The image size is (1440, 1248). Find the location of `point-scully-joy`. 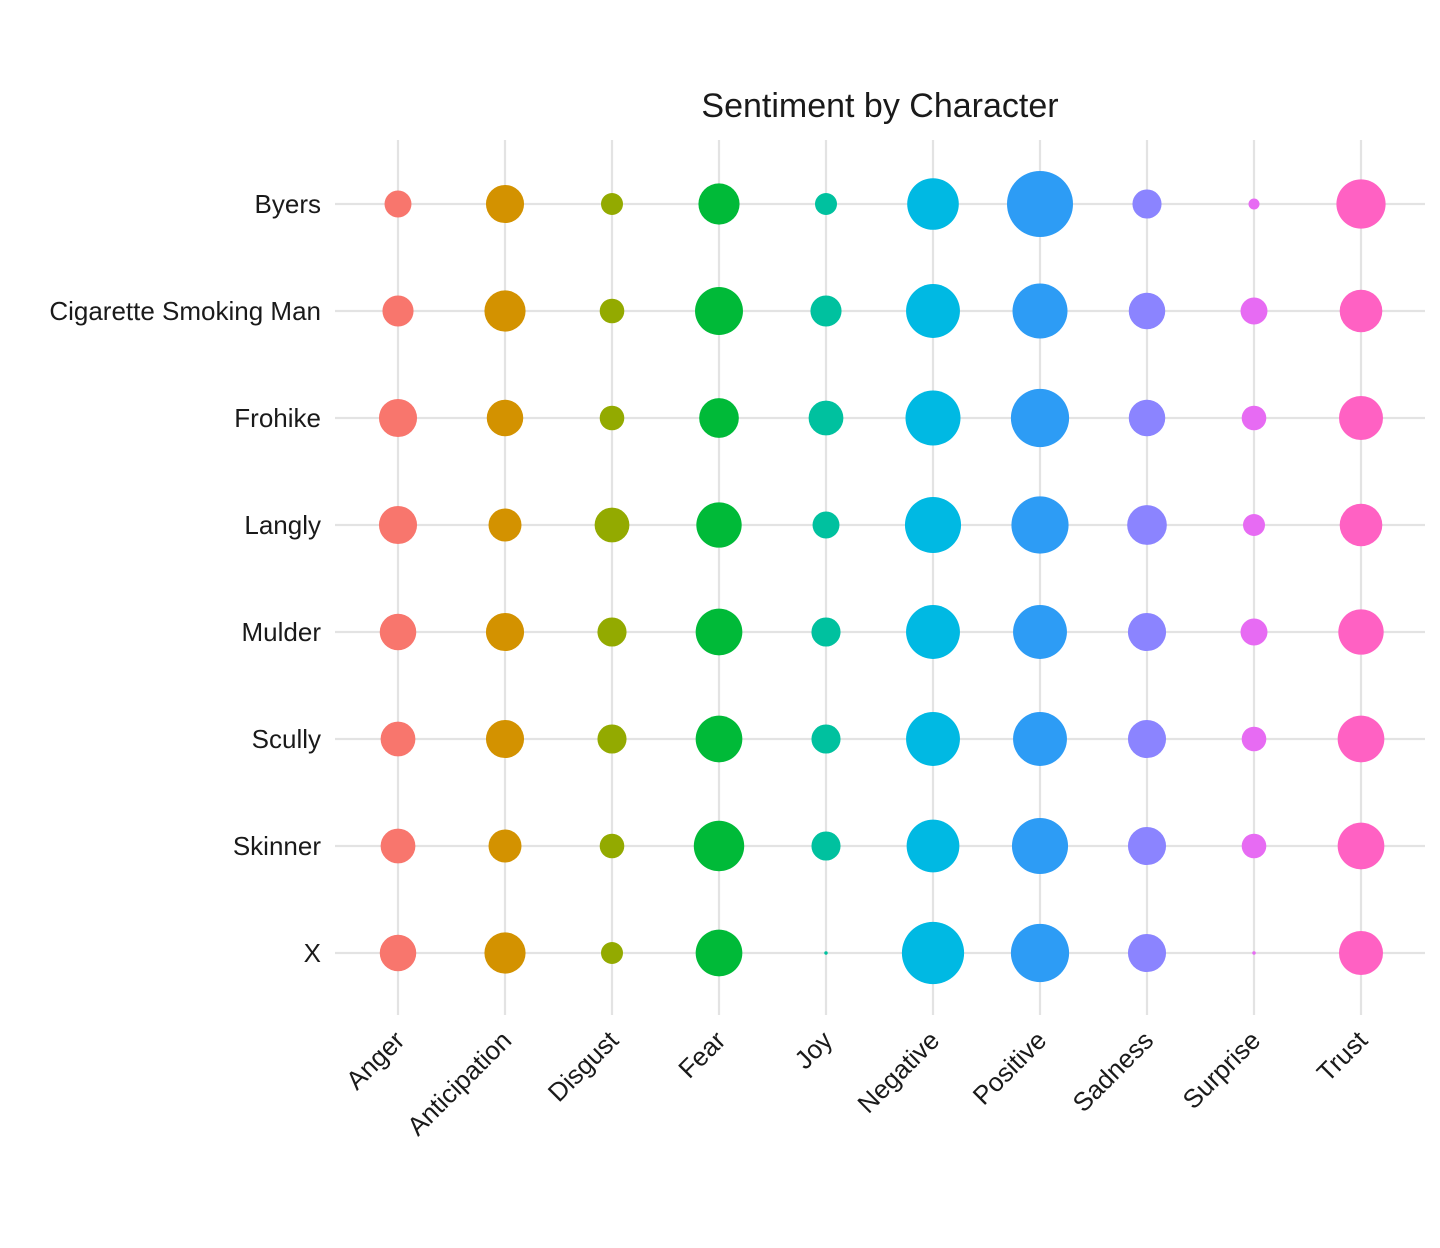

point-scully-joy is located at coordinates (826, 739).